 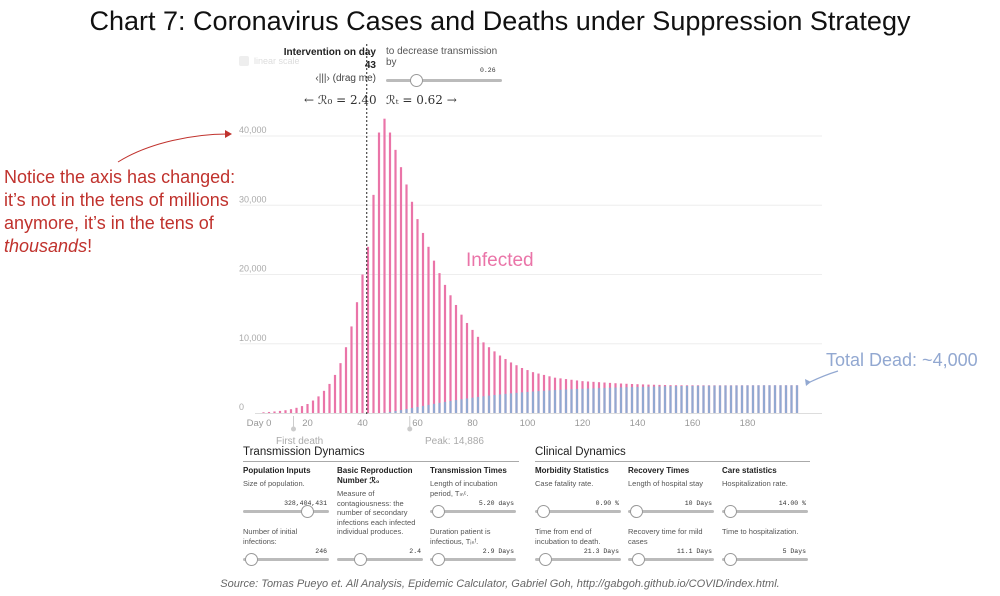 What do you see at coordinates (444, 80) in the screenshot?
I see `decrease-slider` at bounding box center [444, 80].